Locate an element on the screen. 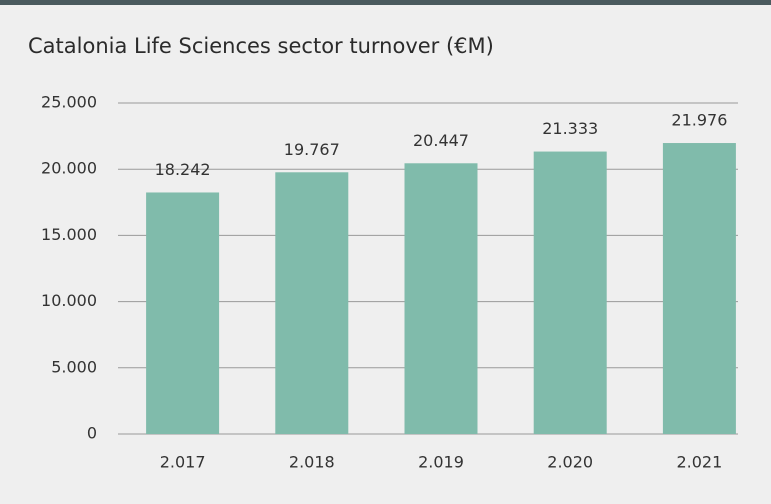 This screenshot has width=771, height=504. y-tick-label: 20.000 is located at coordinates (69, 168).